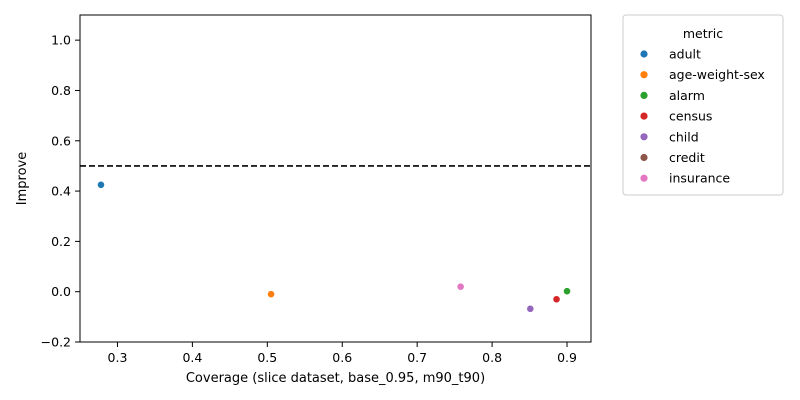 The image size is (800, 400). I want to click on legend-marker-adult, so click(644, 54).